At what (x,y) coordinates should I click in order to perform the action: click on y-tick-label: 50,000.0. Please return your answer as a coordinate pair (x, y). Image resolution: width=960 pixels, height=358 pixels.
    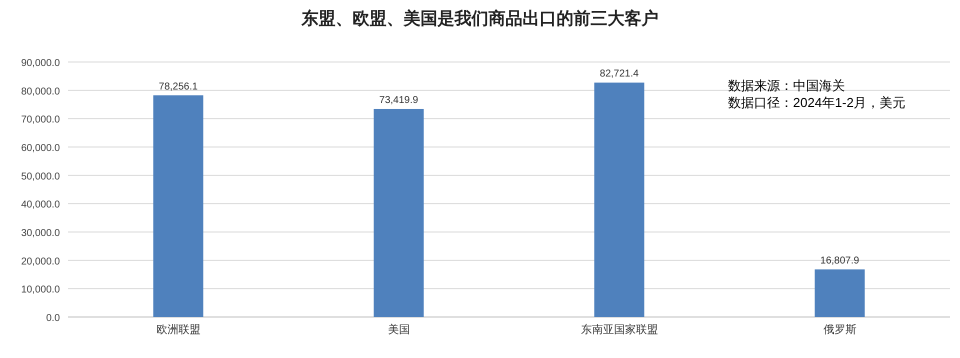
    Looking at the image, I should click on (40, 176).